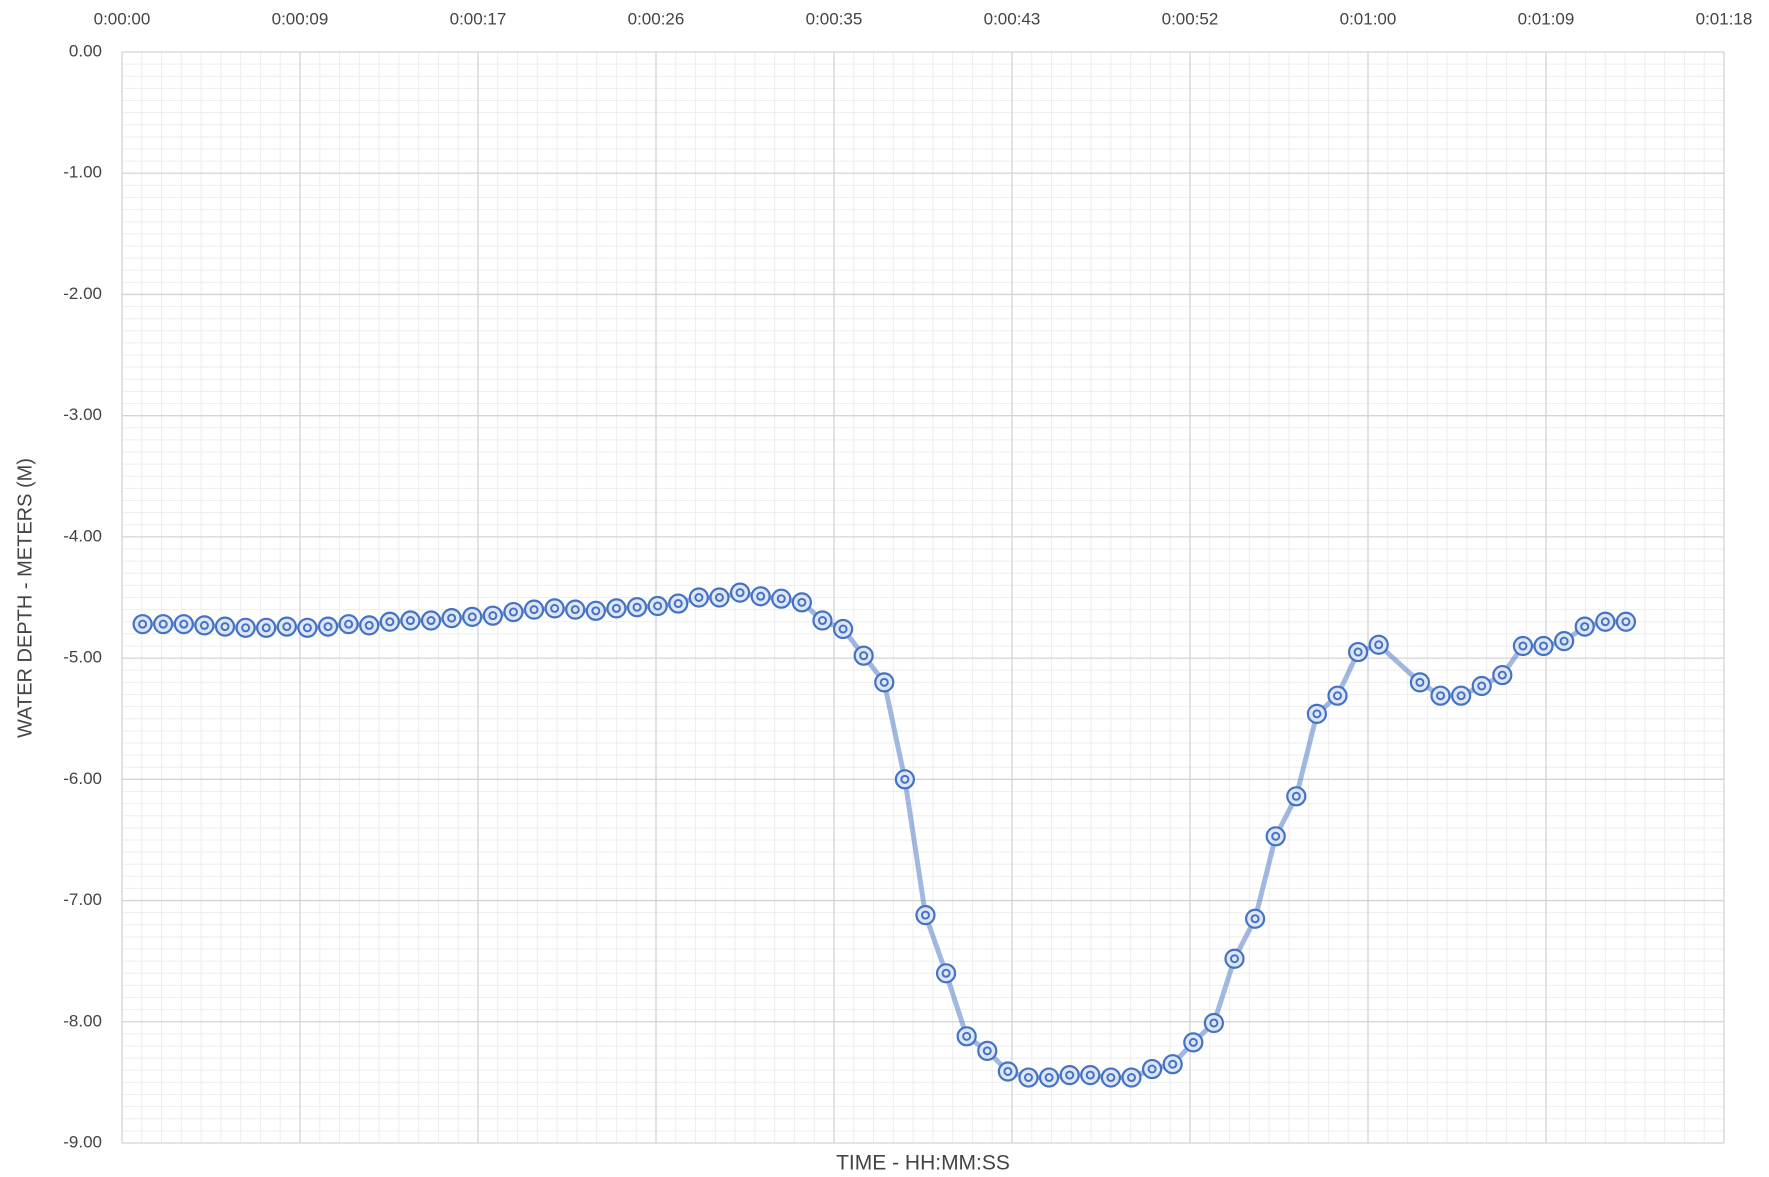 The image size is (1769, 1177). Describe the element at coordinates (122, 18) in the screenshot. I see `x-tick-label: 0:00:00` at that location.